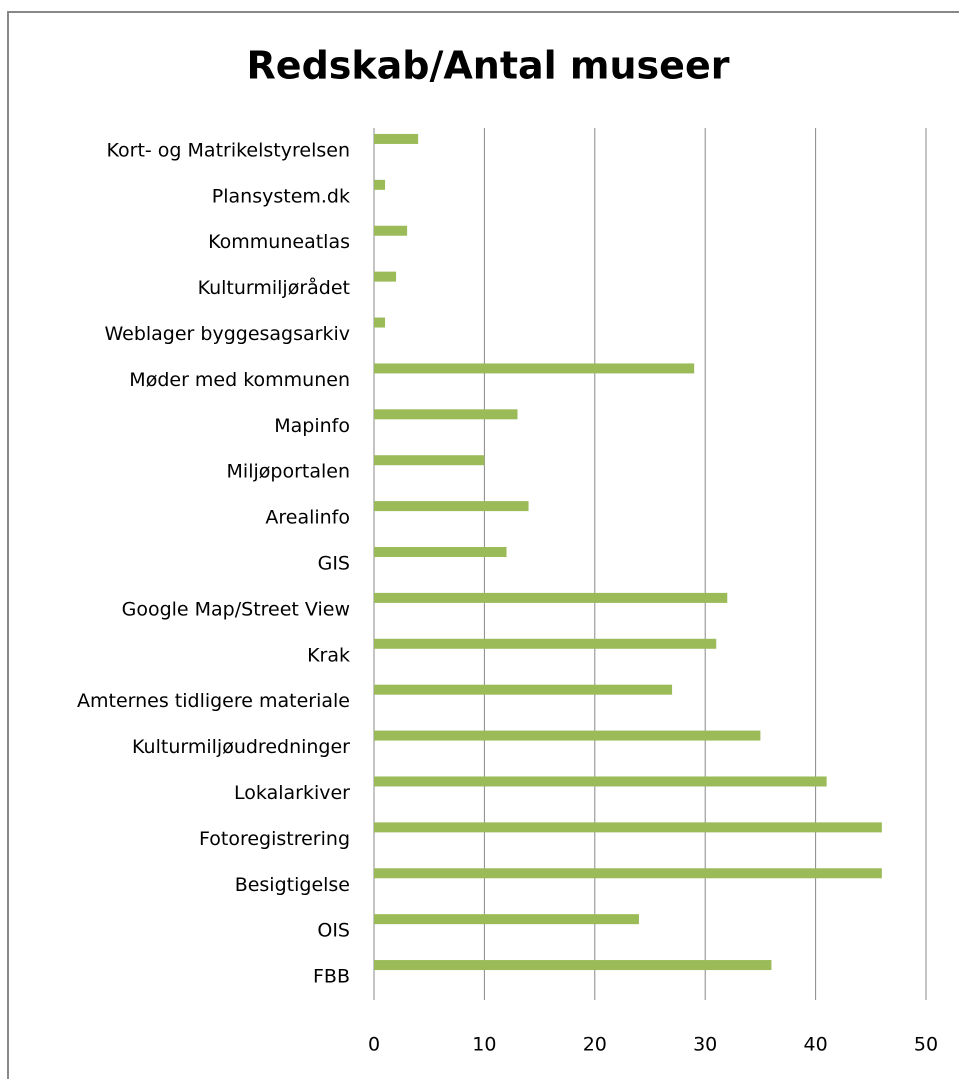  Describe the element at coordinates (236, 609) in the screenshot. I see `y-tick-label: Google Map/Street View` at that location.